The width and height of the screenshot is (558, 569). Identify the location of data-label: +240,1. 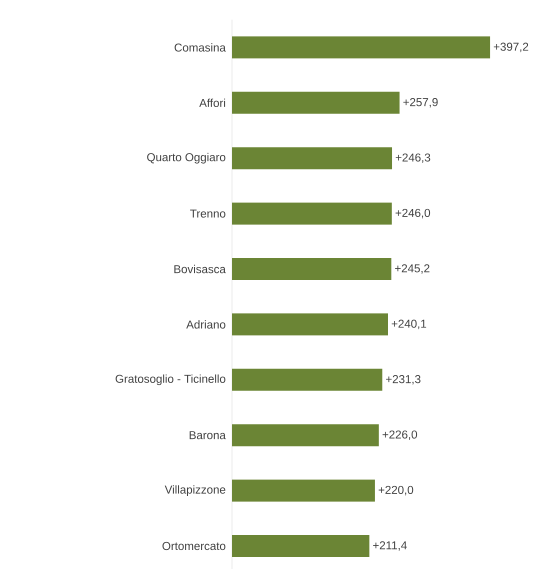
(409, 325).